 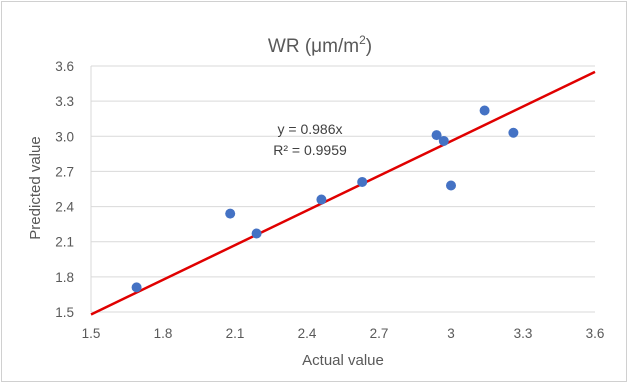 I want to click on chart-title: WR (μm/m2), so click(x=320, y=45).